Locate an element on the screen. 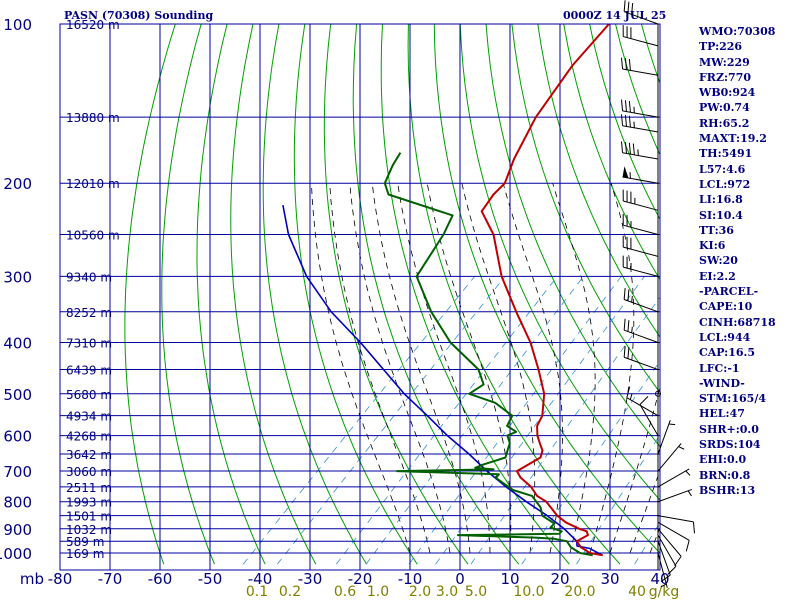 This screenshot has height=600, width=800. pressure-tick-label: 300 is located at coordinates (17, 277).